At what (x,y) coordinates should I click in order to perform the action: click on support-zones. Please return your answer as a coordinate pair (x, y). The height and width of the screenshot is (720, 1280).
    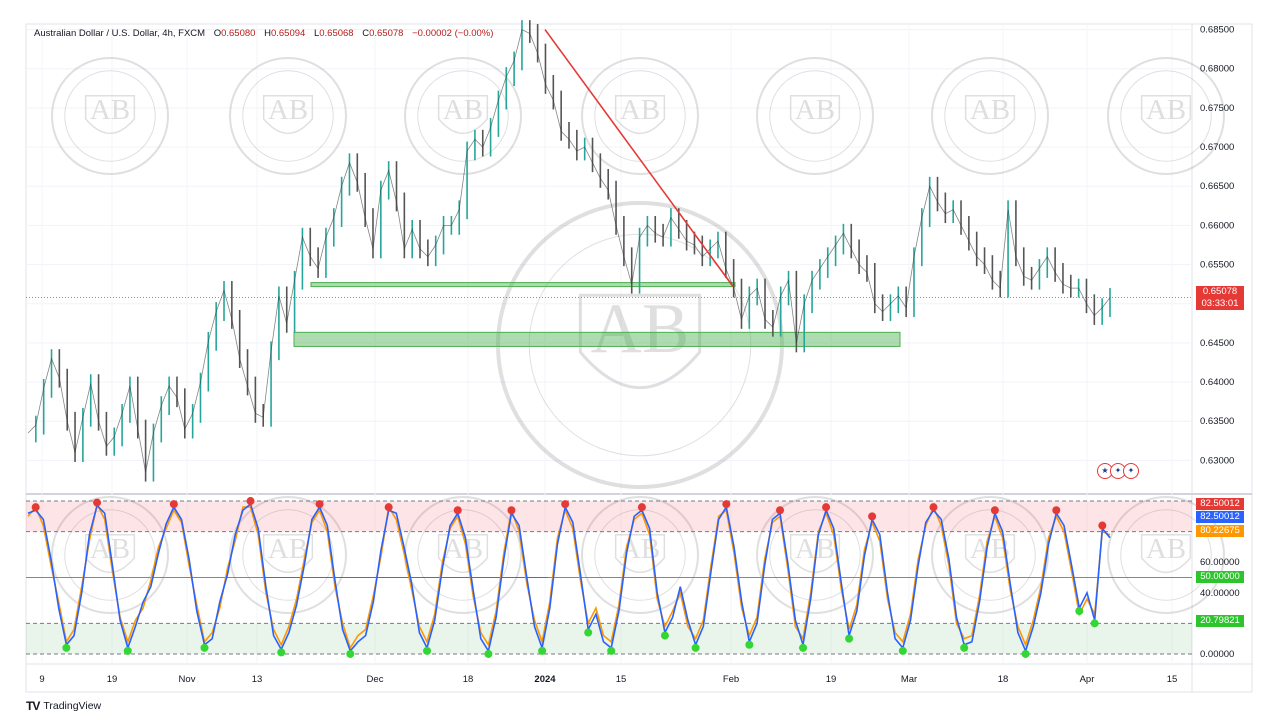
    Looking at the image, I should click on (597, 314).